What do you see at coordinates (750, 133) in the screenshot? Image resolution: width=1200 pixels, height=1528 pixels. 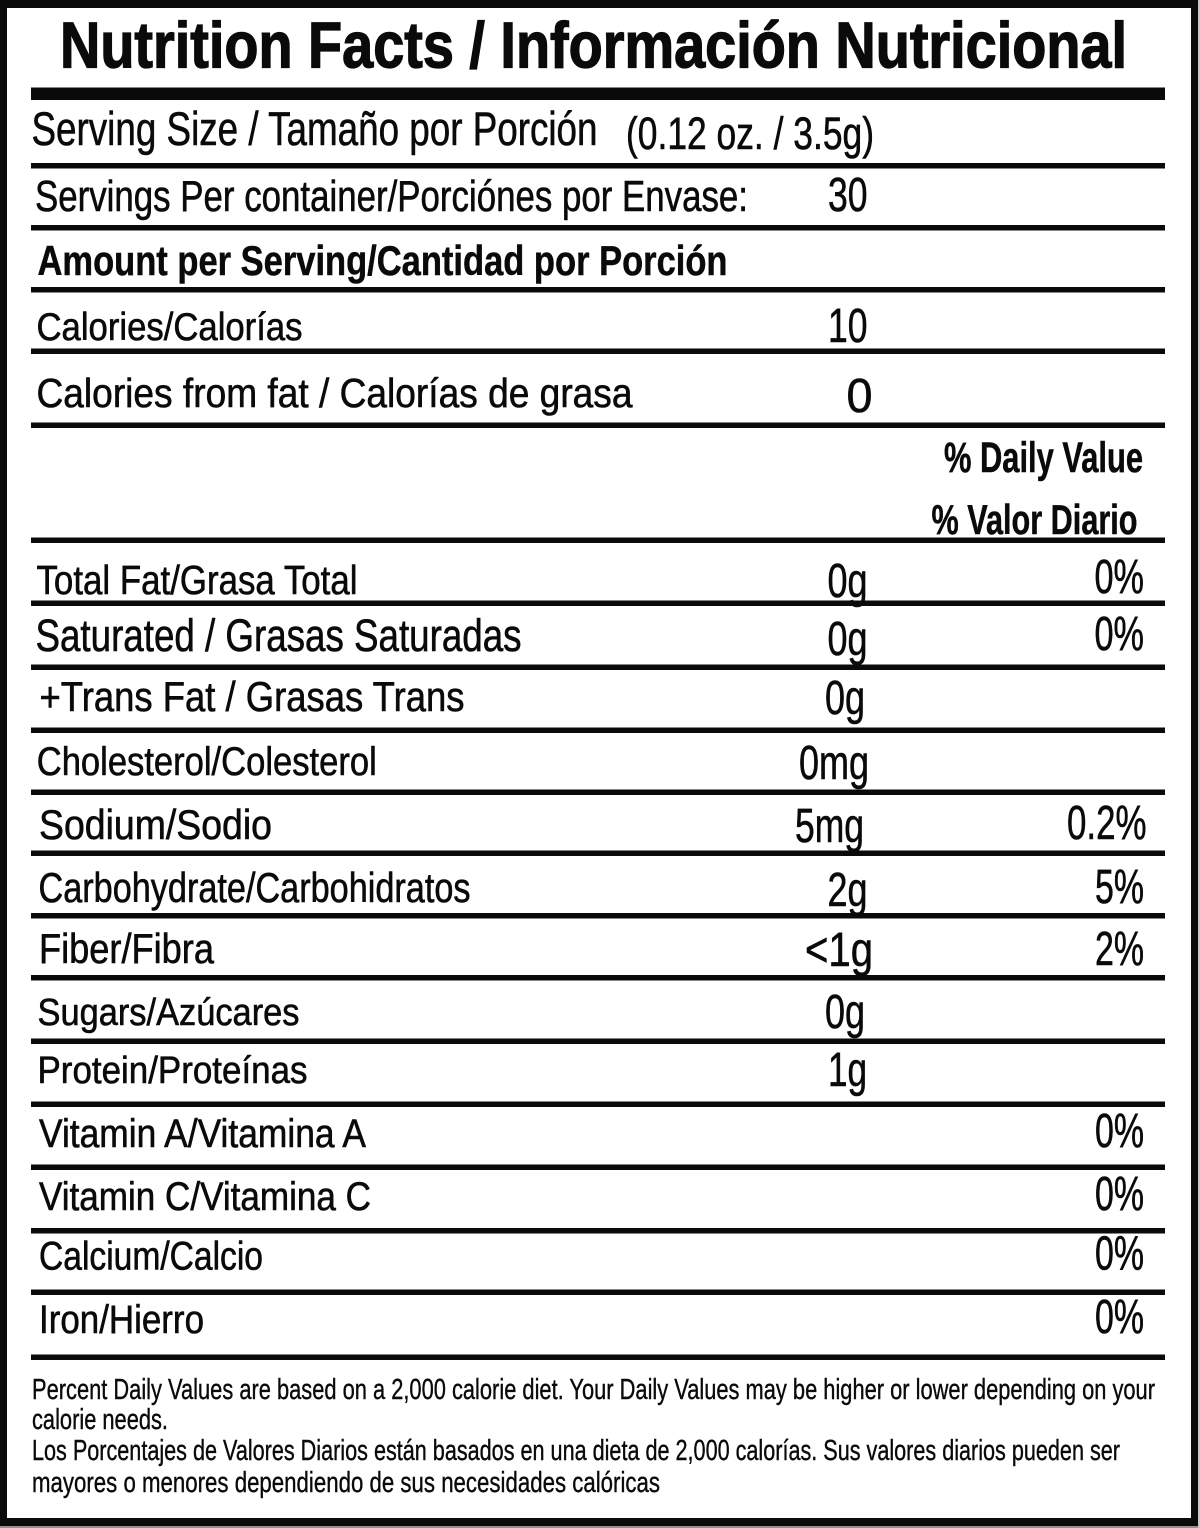 I see `svg-text: (0.12 oz. / 3.5g)` at bounding box center [750, 133].